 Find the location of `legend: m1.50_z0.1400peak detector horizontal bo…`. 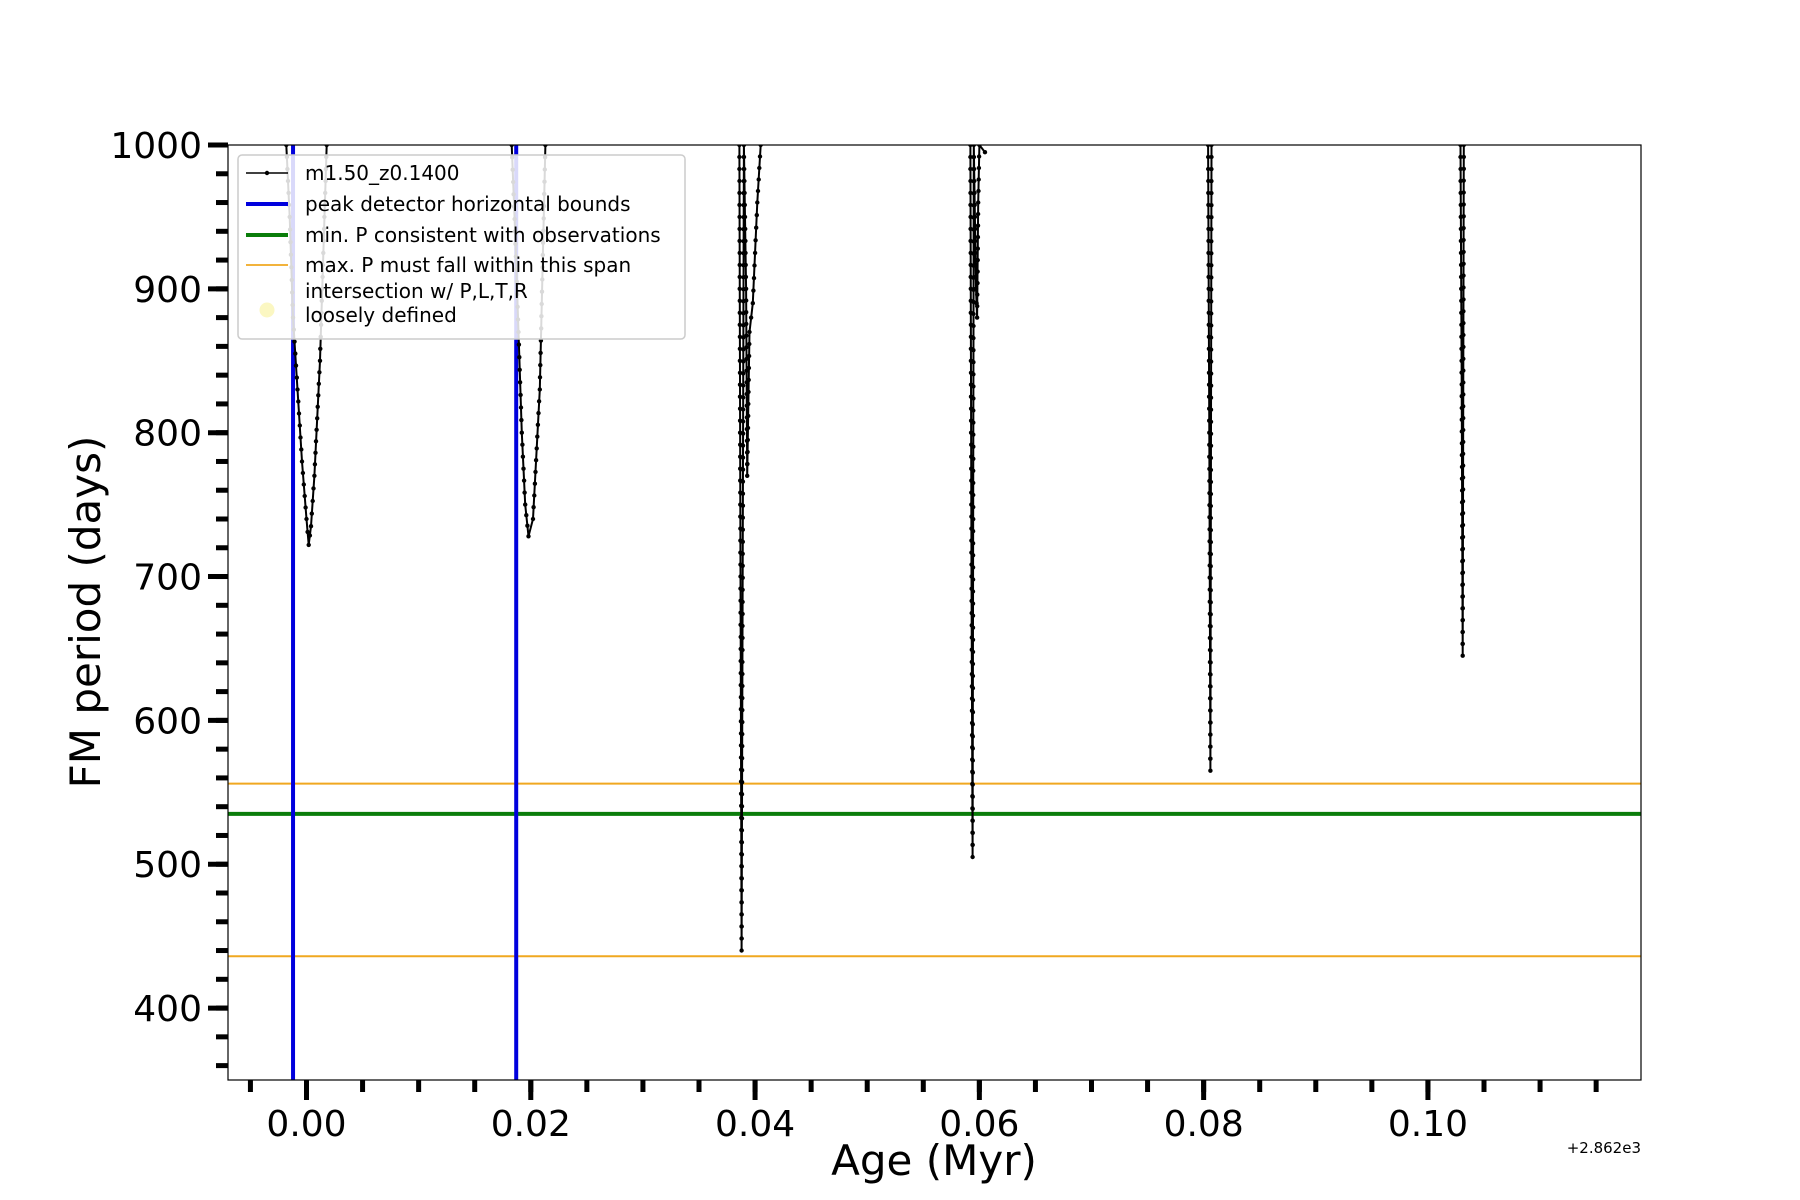

legend: m1.50_z0.1400peak detector horizontal bo… is located at coordinates (461, 247).